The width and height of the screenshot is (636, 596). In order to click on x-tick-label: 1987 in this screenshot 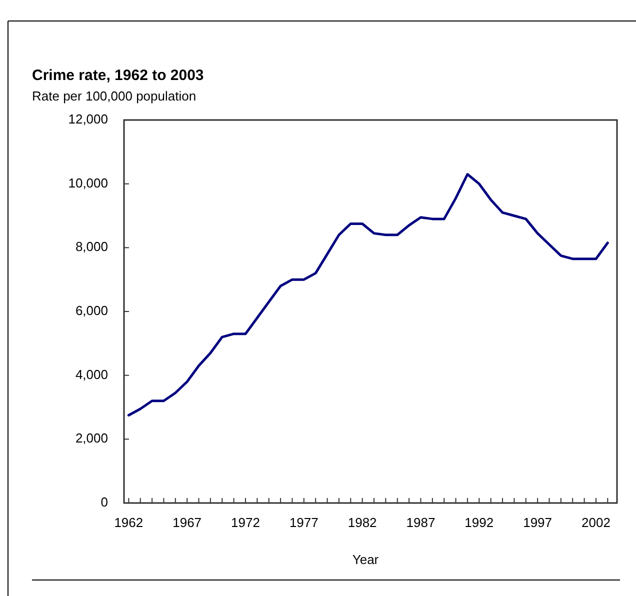, I will do `click(421, 522)`.